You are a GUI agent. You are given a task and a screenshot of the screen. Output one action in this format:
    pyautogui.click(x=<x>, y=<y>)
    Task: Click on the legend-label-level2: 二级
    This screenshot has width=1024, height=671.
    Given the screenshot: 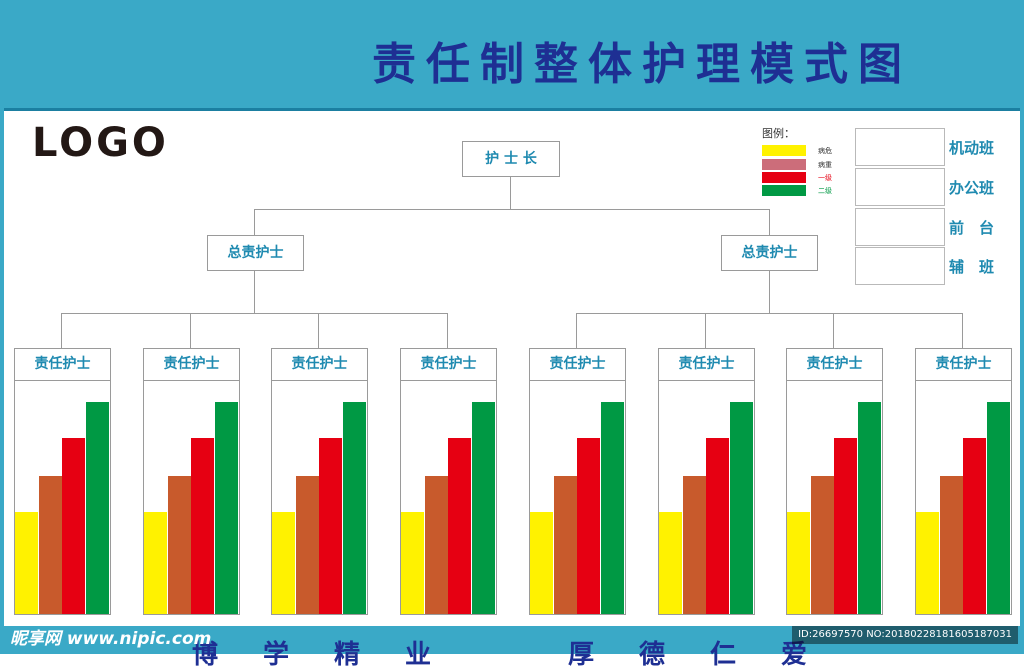 What is the action you would take?
    pyautogui.click(x=825, y=191)
    